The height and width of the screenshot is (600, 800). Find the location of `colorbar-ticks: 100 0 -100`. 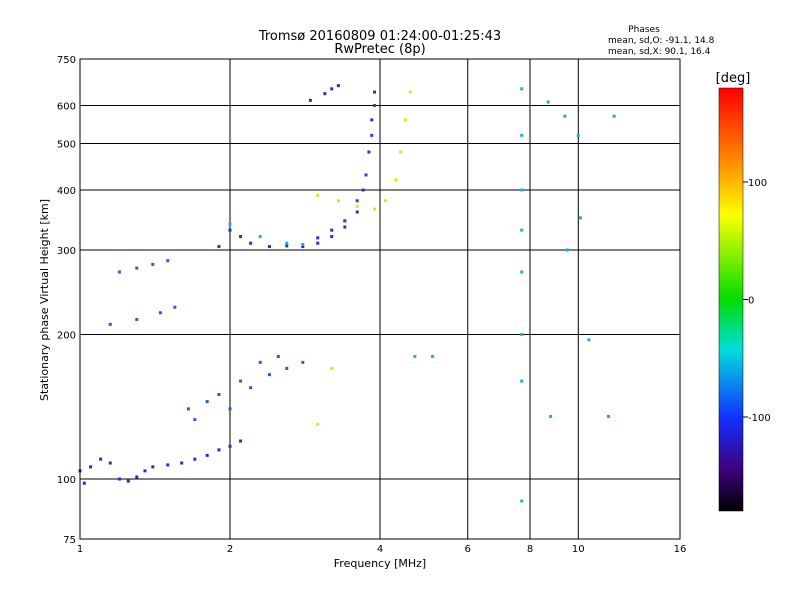

colorbar-ticks: 100 0 -100 is located at coordinates (757, 301).